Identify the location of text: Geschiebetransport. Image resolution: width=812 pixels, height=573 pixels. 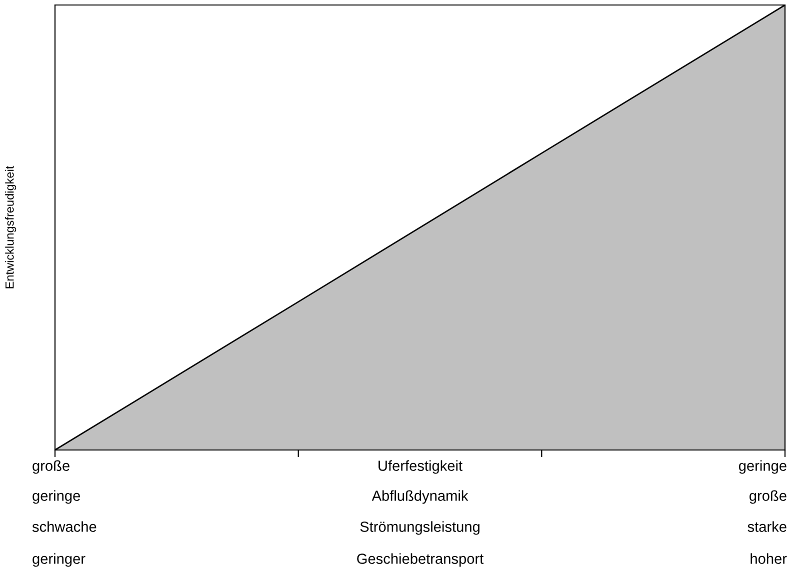
(420, 560).